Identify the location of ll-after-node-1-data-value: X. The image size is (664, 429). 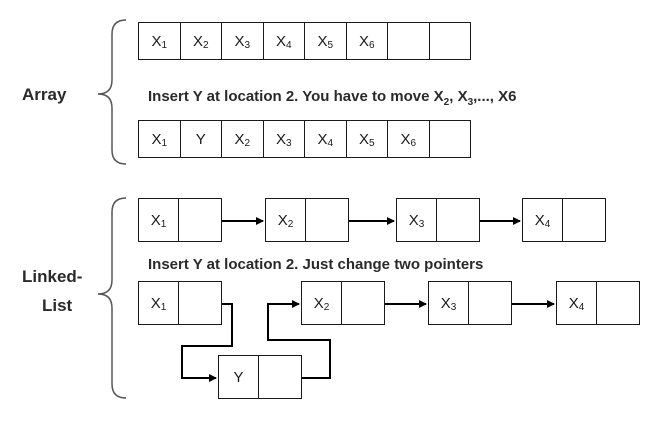
(155, 303).